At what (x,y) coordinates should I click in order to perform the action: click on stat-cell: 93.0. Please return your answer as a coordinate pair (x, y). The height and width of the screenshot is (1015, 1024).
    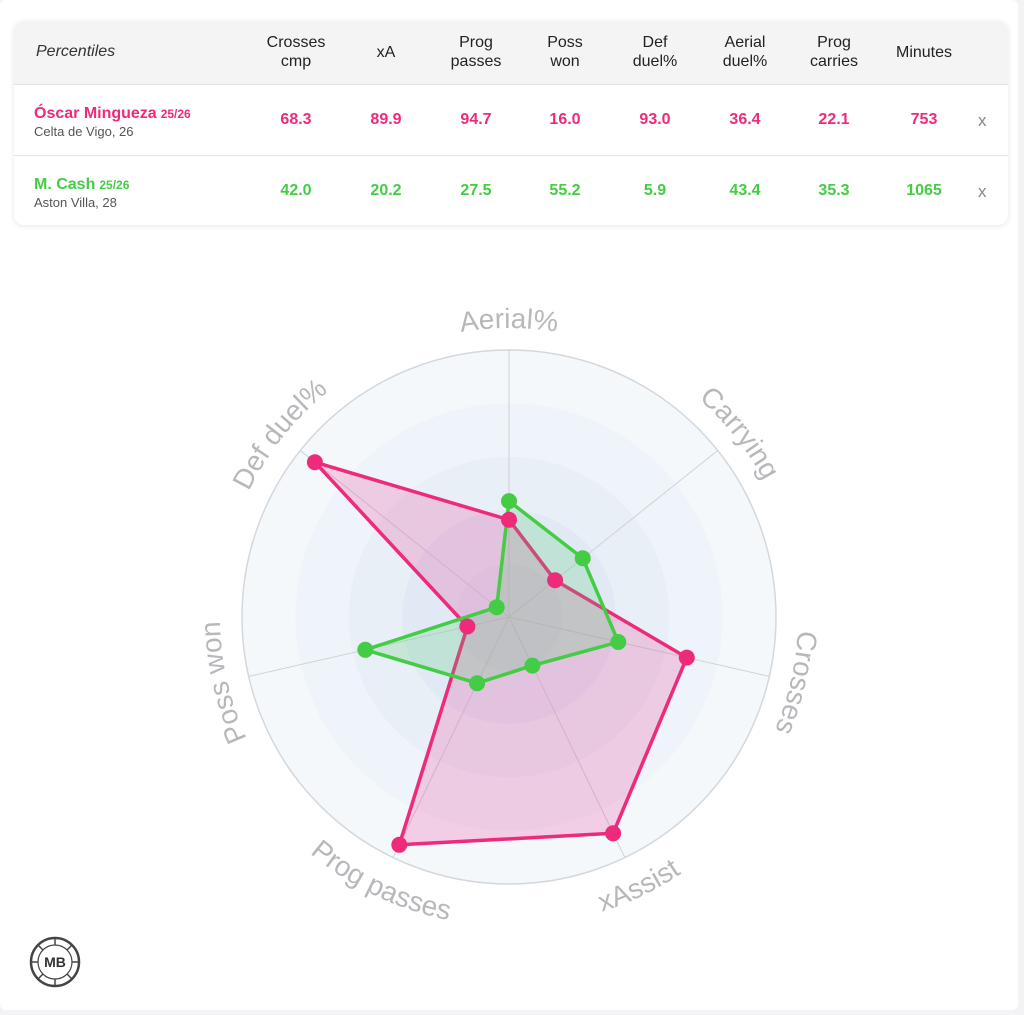
    Looking at the image, I should click on (655, 119).